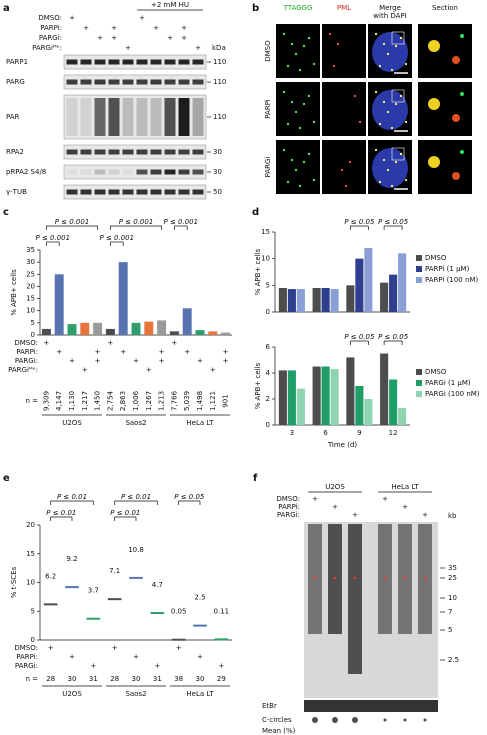  What do you see at coordinates (71, 559) in the screenshot?
I see `value-label: 9.2` at bounding box center [71, 559].